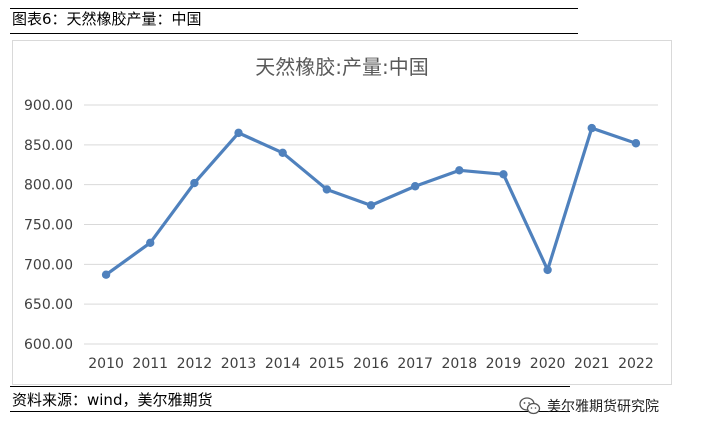 The image size is (708, 437). I want to click on x-tick-label: 2015, so click(327, 364).